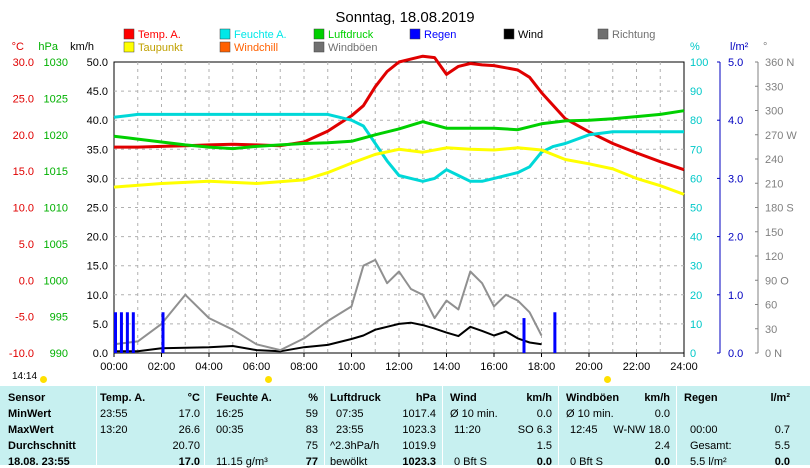 This screenshot has width=810, height=468. What do you see at coordinates (56, 63) in the screenshot?
I see `pressure-tick-label: 1030` at bounding box center [56, 63].